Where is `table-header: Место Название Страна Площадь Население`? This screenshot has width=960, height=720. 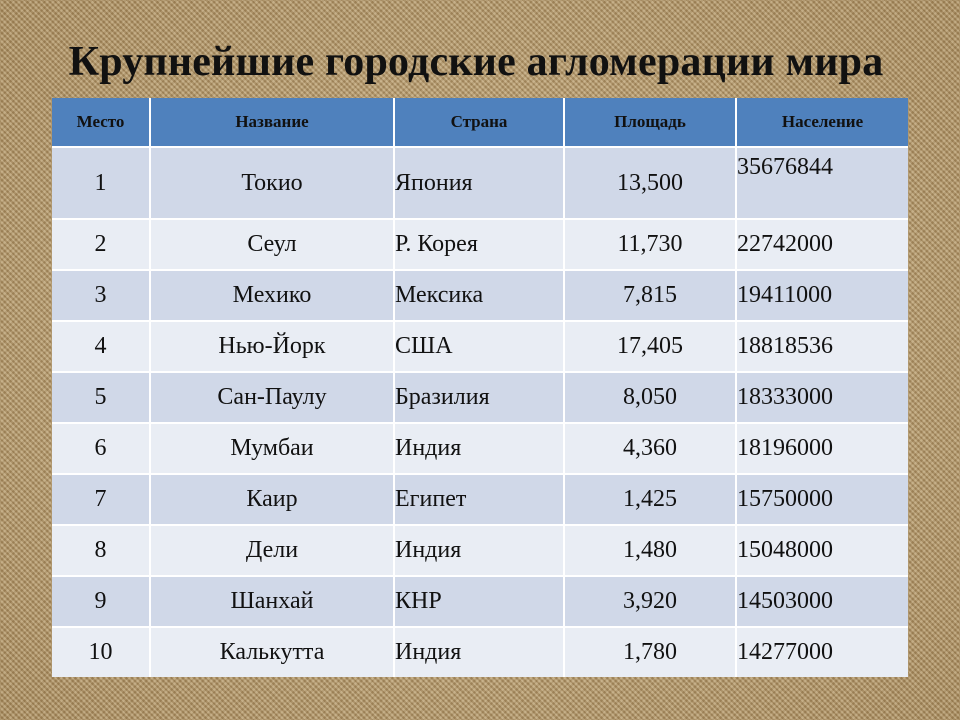 table-header: Место Название Страна Площадь Население is located at coordinates (480, 122).